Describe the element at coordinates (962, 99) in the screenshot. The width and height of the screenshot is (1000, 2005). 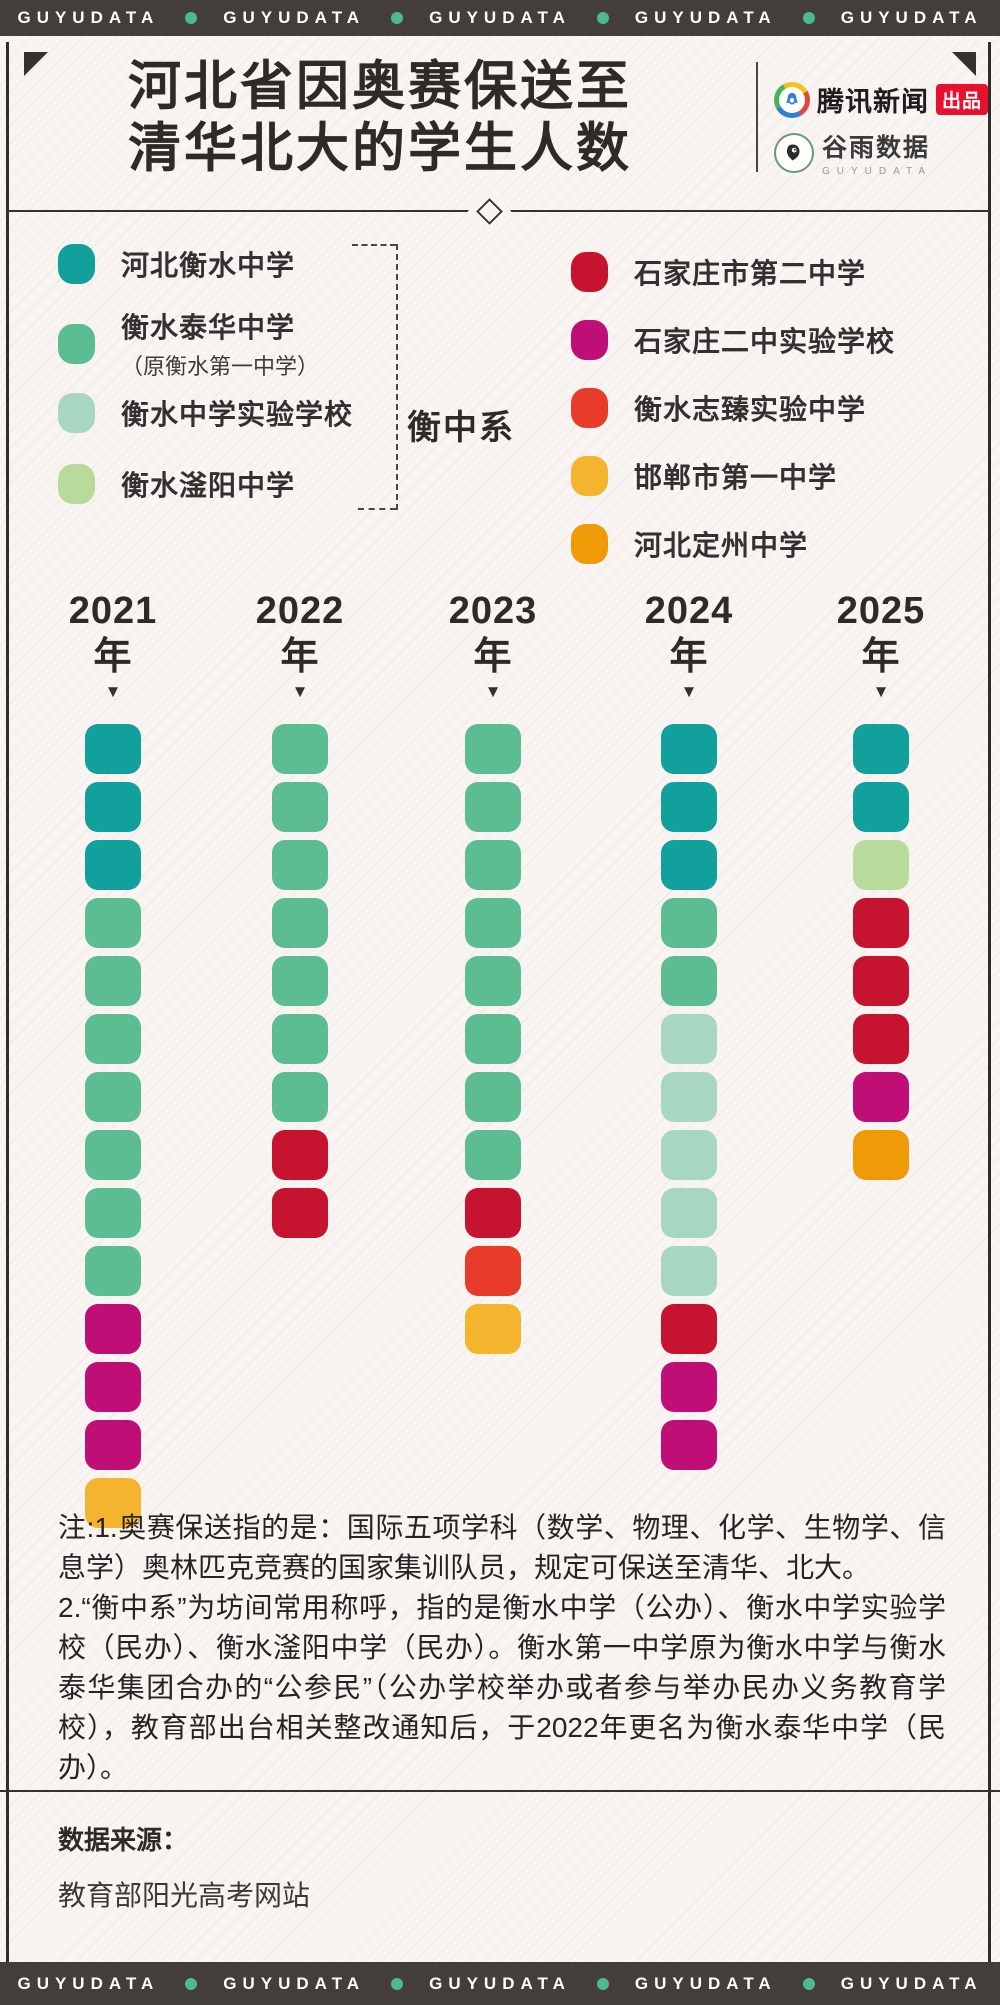
I see `chupin-badge: 出品` at that location.